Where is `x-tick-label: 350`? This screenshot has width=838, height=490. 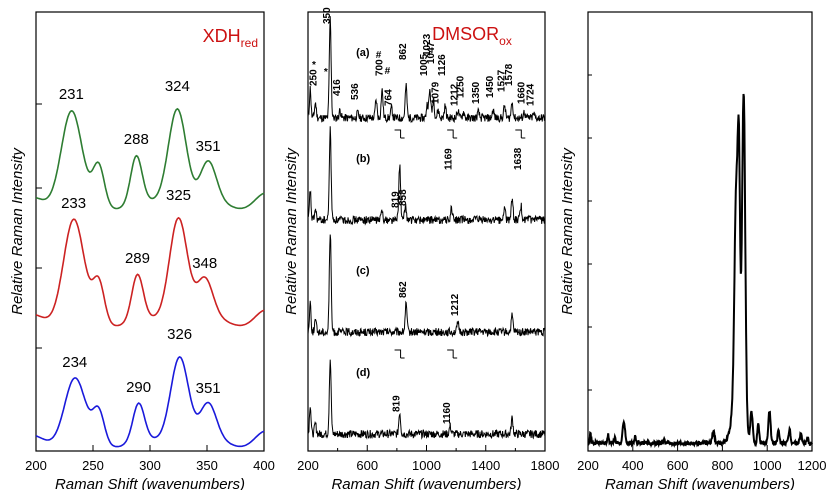
x-tick-label: 350 is located at coordinates (207, 465).